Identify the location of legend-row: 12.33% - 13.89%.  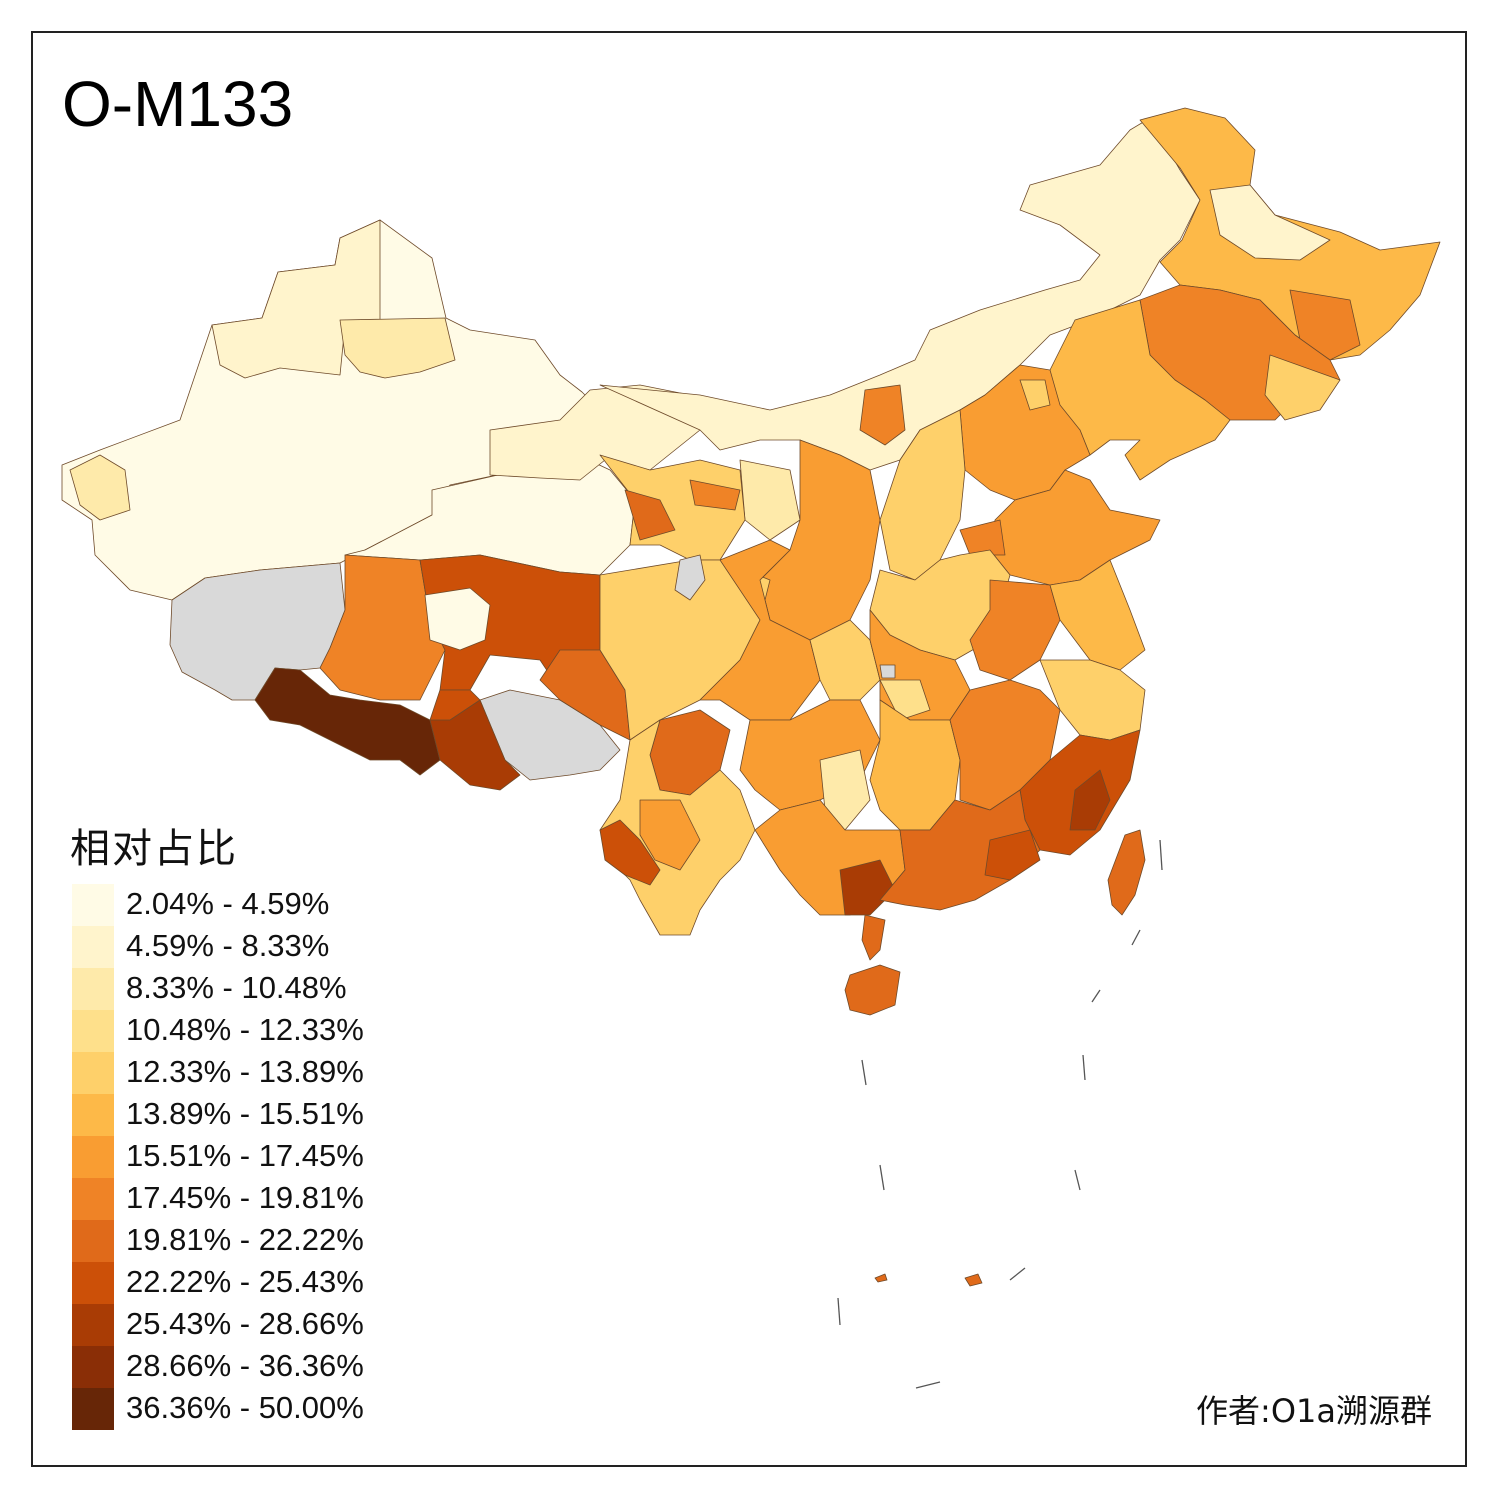
(272, 1073).